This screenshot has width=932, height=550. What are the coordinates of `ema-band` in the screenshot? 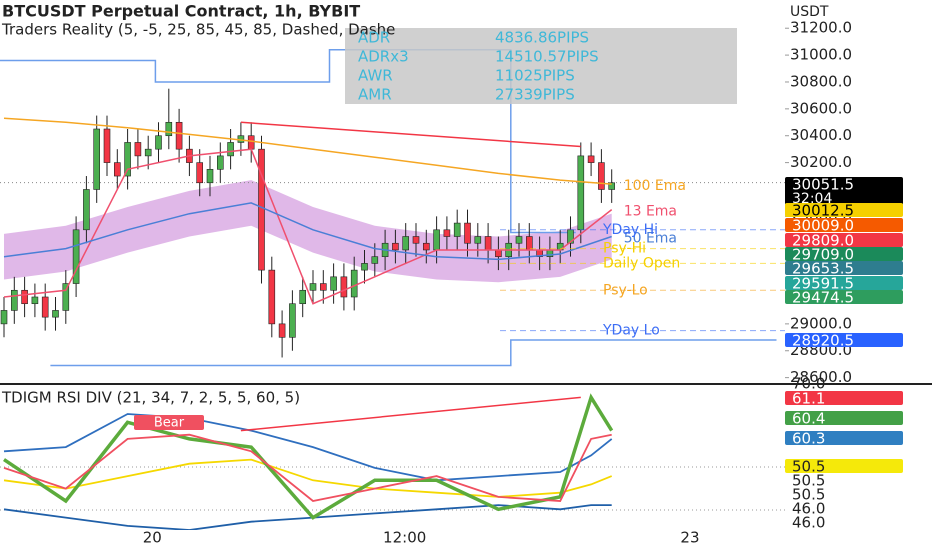 It's located at (308, 231).